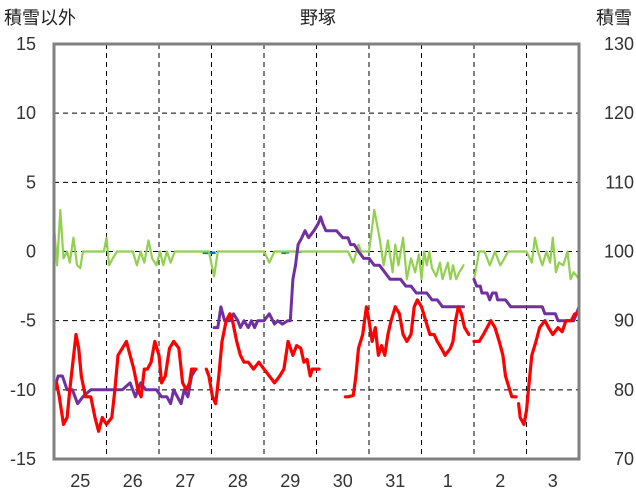  I want to click on x-tick-label: 25, so click(80, 481).